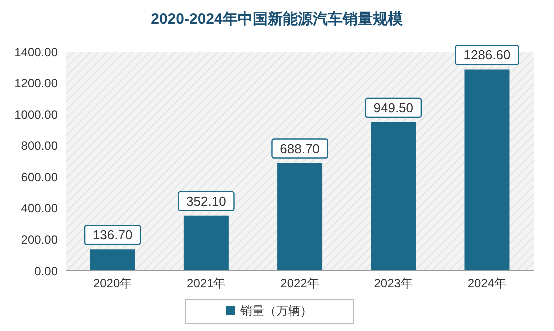 Image resolution: width=554 pixels, height=331 pixels. I want to click on y-tick-label: 600.00, so click(39, 177).